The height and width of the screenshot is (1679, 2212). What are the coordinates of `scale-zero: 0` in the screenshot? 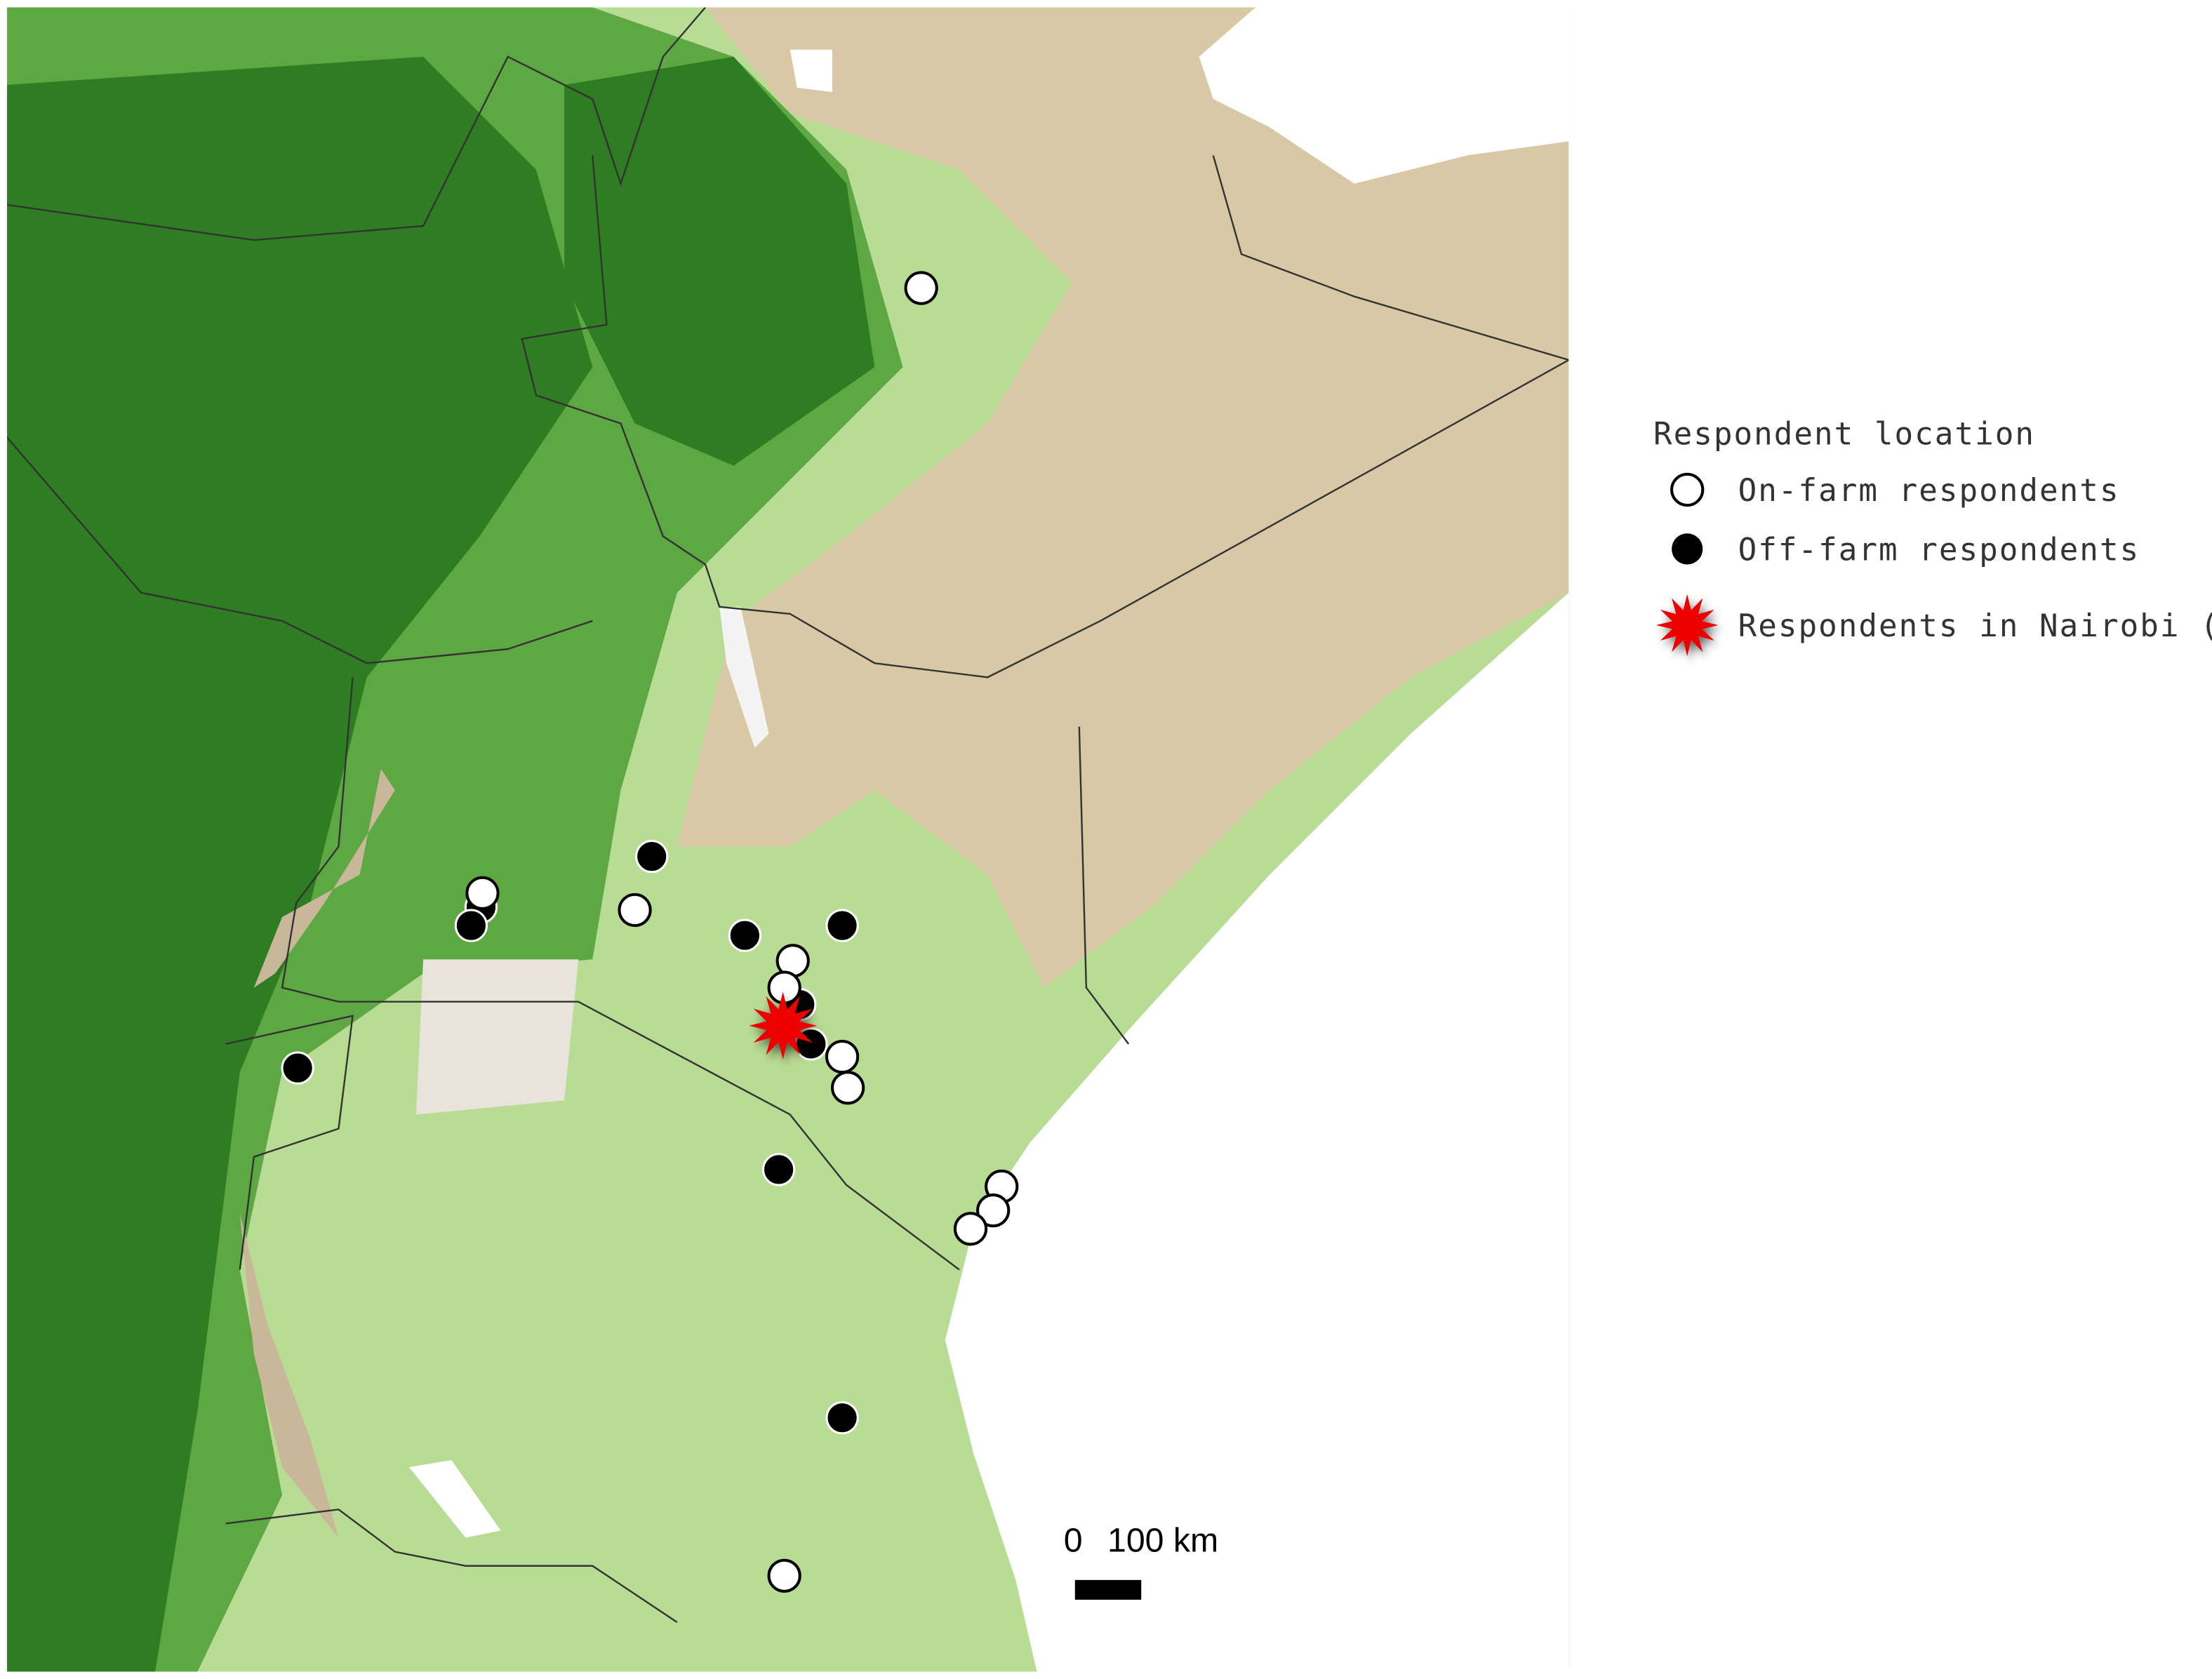 It's located at (1073, 1541).